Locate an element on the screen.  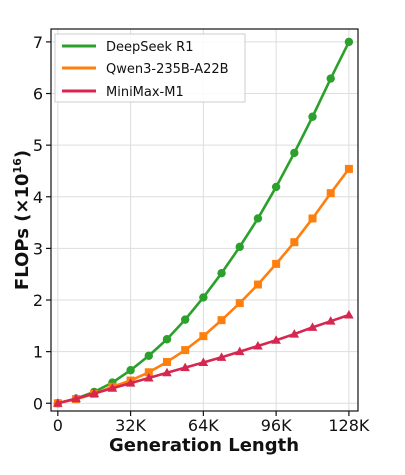
y-tick-label: 2 is located at coordinates (38, 300).